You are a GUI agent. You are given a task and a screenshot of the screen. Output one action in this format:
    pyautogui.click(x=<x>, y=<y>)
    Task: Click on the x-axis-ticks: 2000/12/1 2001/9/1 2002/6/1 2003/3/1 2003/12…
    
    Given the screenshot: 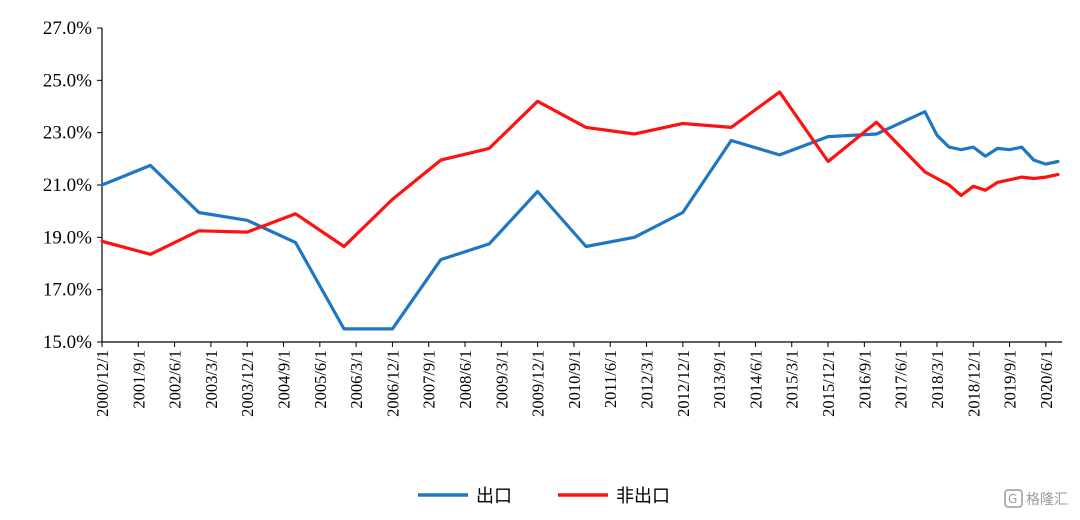 What is the action you would take?
    pyautogui.click(x=574, y=379)
    